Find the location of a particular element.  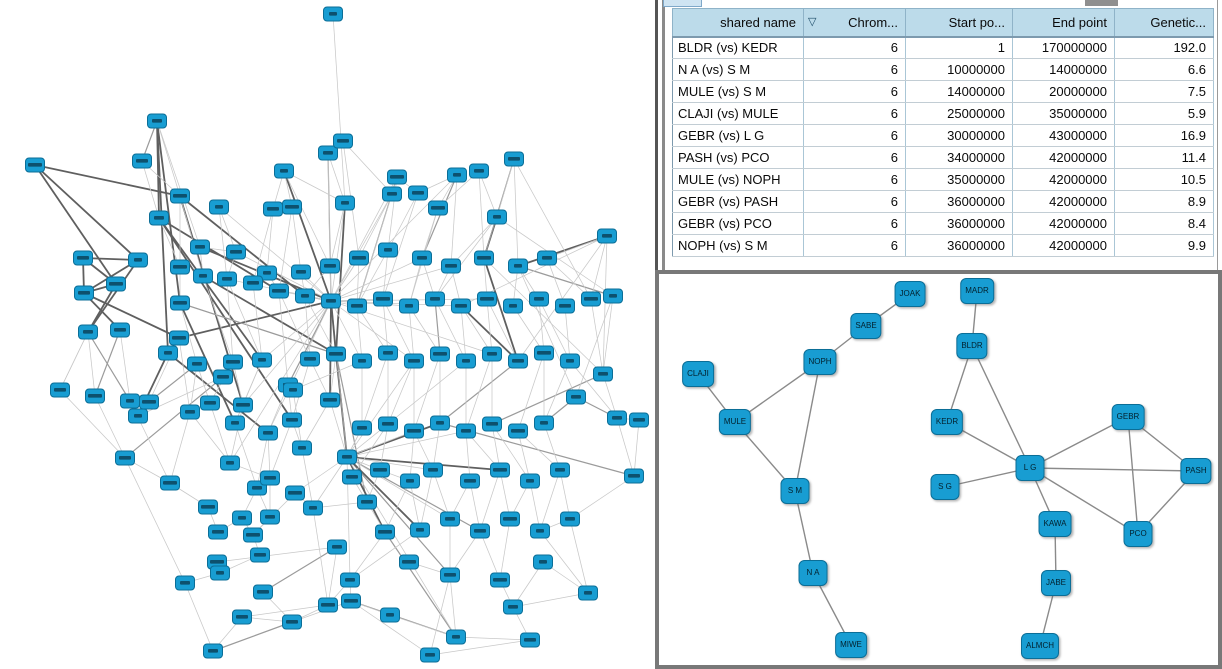

cell-shared-name: NOPH (vs) S M is located at coordinates (738, 245).